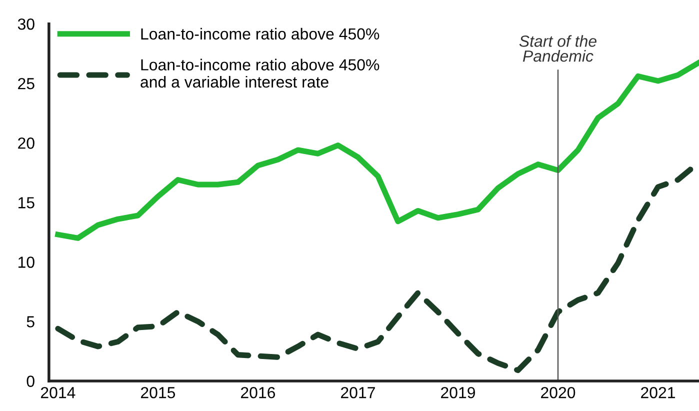  What do you see at coordinates (260, 73) in the screenshot?
I see `legend-label: Loan-to-income ratio above 450% and a variable interest rate` at bounding box center [260, 73].